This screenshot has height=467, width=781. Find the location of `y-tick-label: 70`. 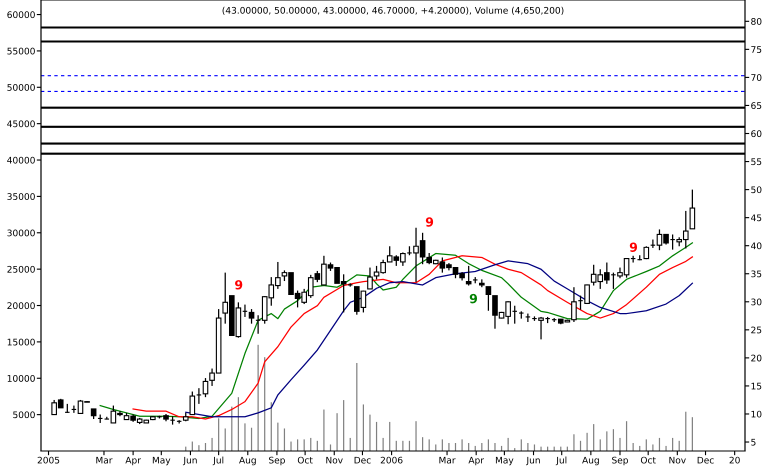

y-tick-label: 70 is located at coordinates (756, 77).